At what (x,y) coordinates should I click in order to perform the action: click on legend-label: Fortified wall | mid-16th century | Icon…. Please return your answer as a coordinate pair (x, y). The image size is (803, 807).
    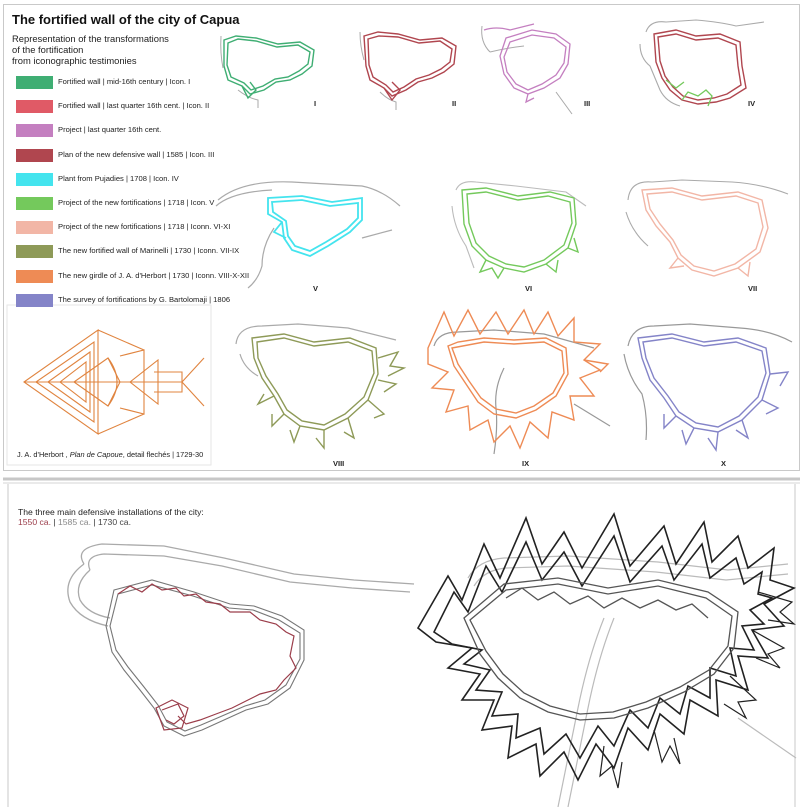
    Looking at the image, I should click on (124, 81).